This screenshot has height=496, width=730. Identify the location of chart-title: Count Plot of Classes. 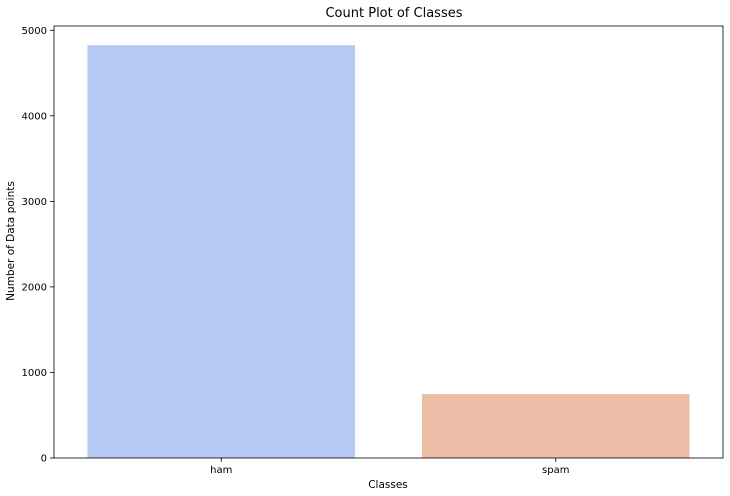
(393, 13).